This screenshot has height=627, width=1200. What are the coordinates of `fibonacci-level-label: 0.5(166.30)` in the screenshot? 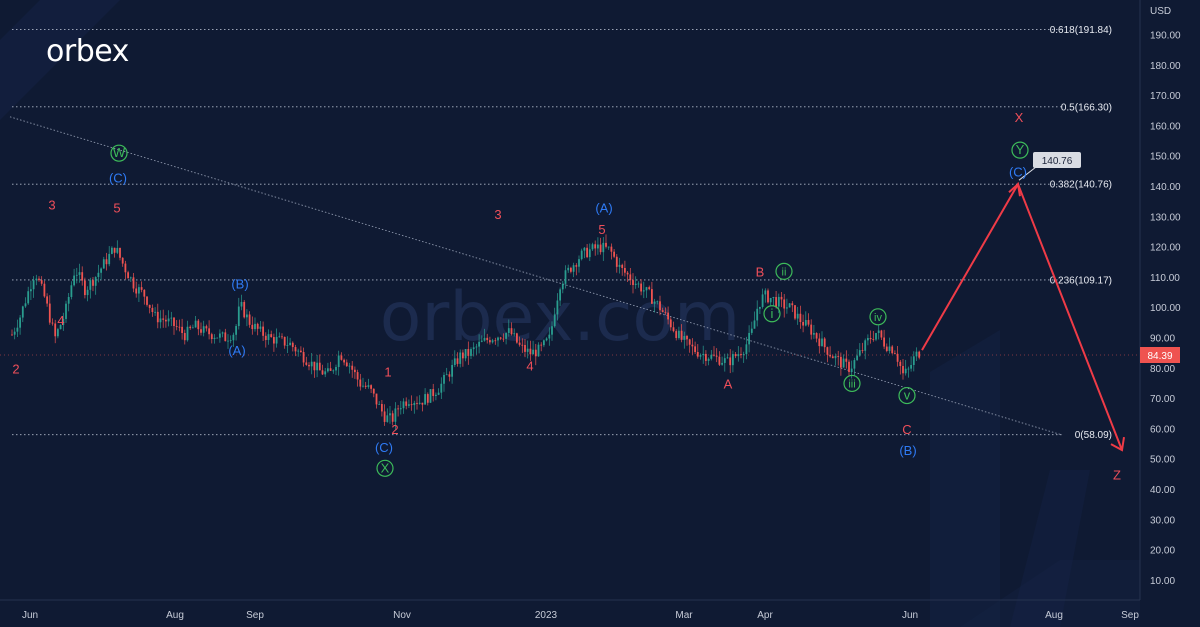 It's located at (1086, 107).